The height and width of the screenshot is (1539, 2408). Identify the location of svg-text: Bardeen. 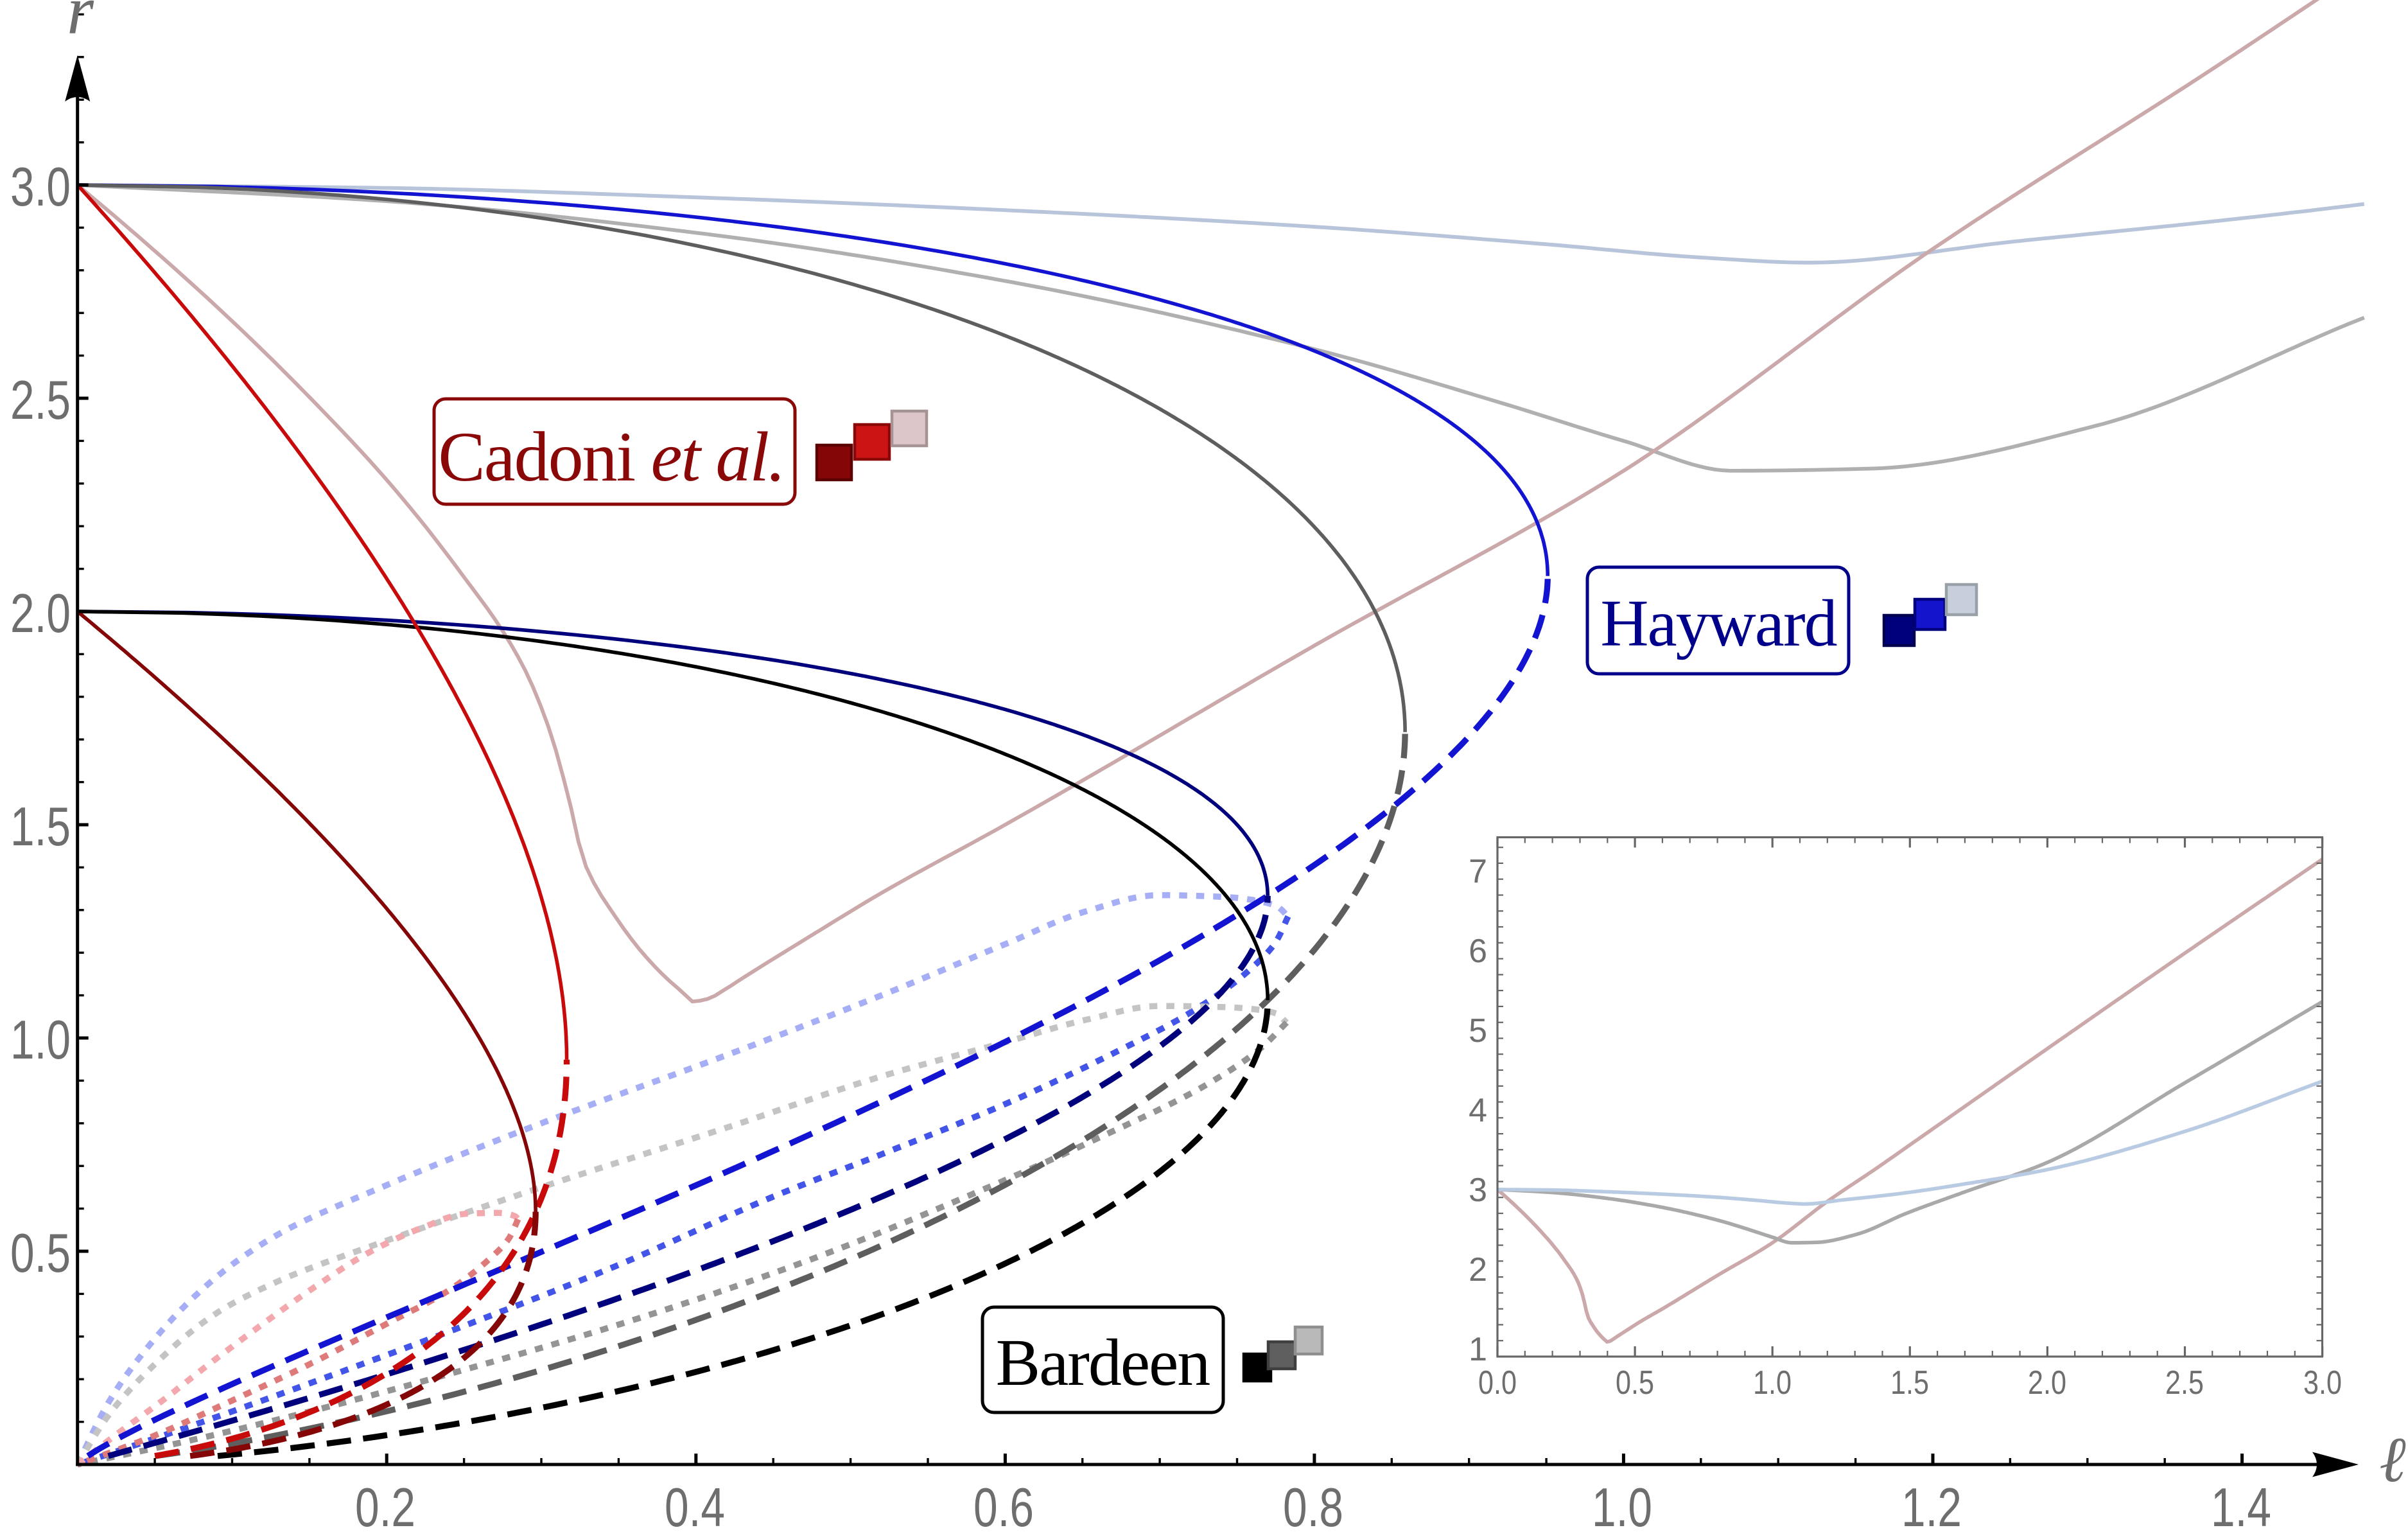
(1103, 1363).